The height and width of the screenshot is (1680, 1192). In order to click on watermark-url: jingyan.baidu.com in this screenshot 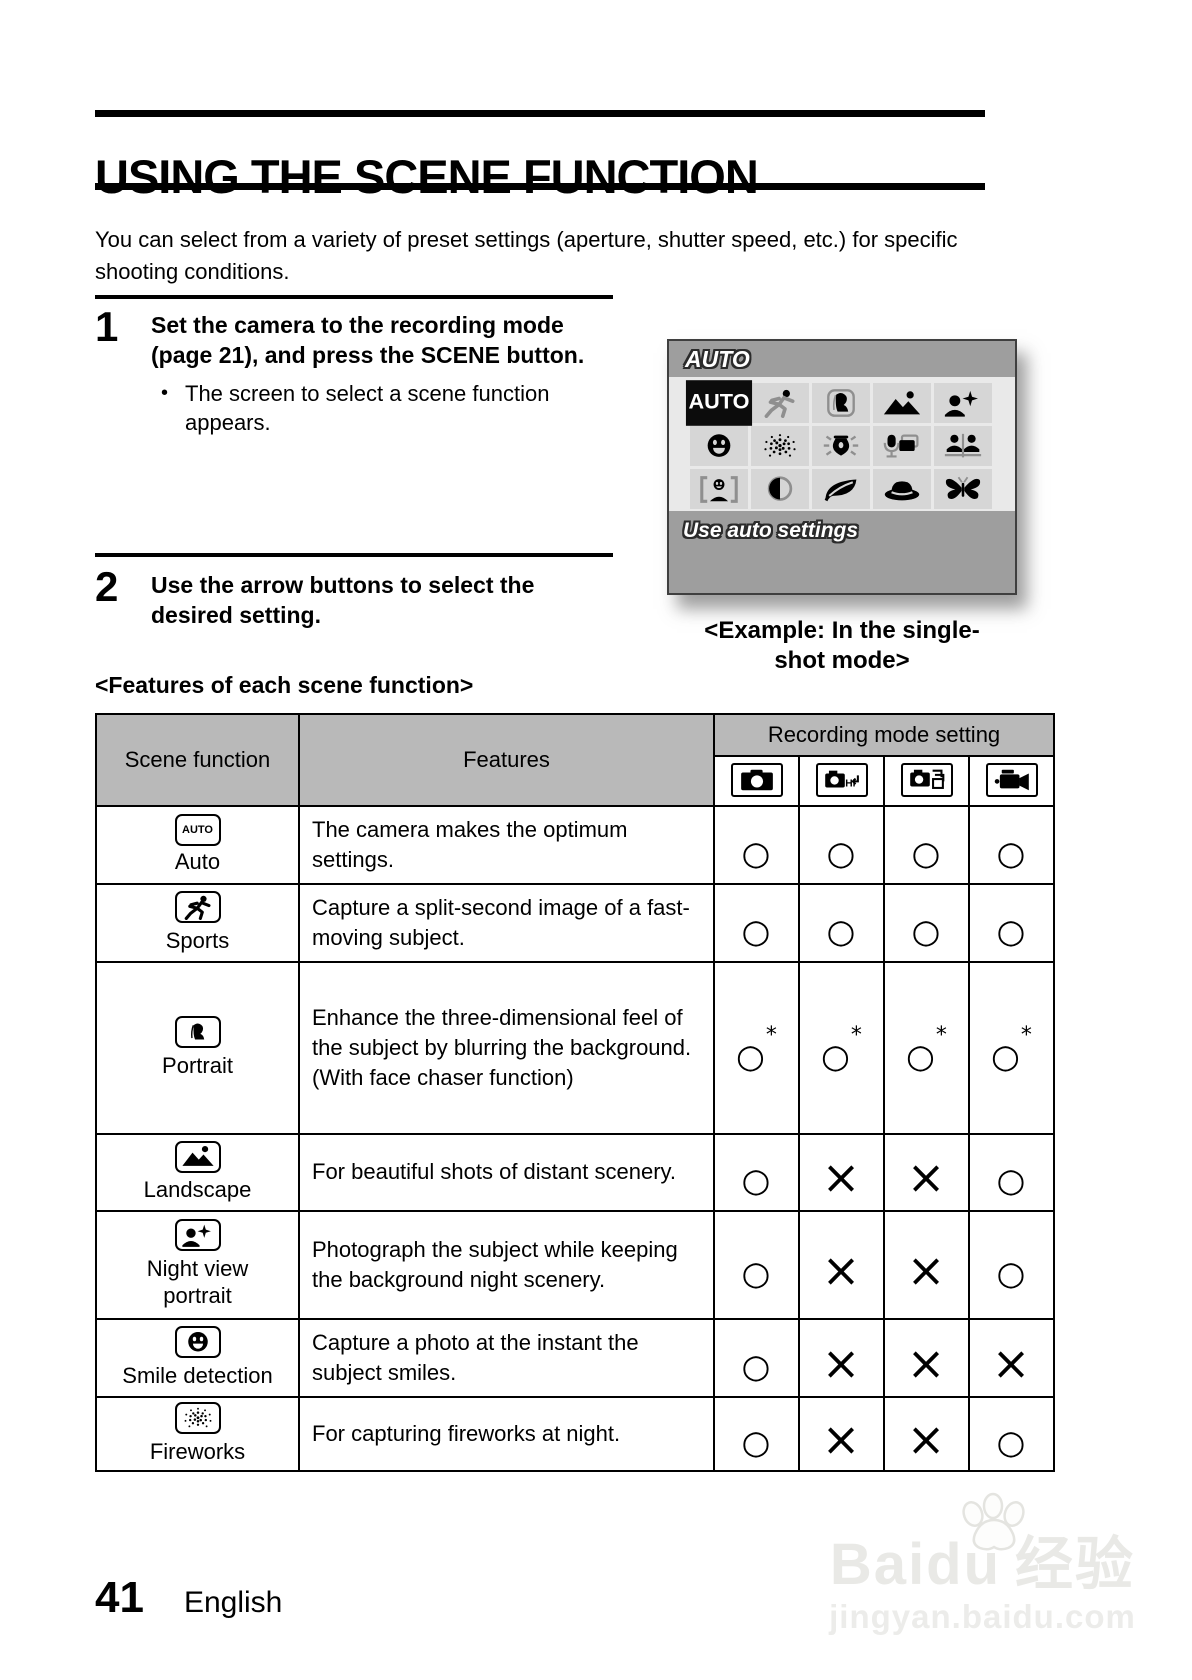, I will do `click(982, 1616)`.